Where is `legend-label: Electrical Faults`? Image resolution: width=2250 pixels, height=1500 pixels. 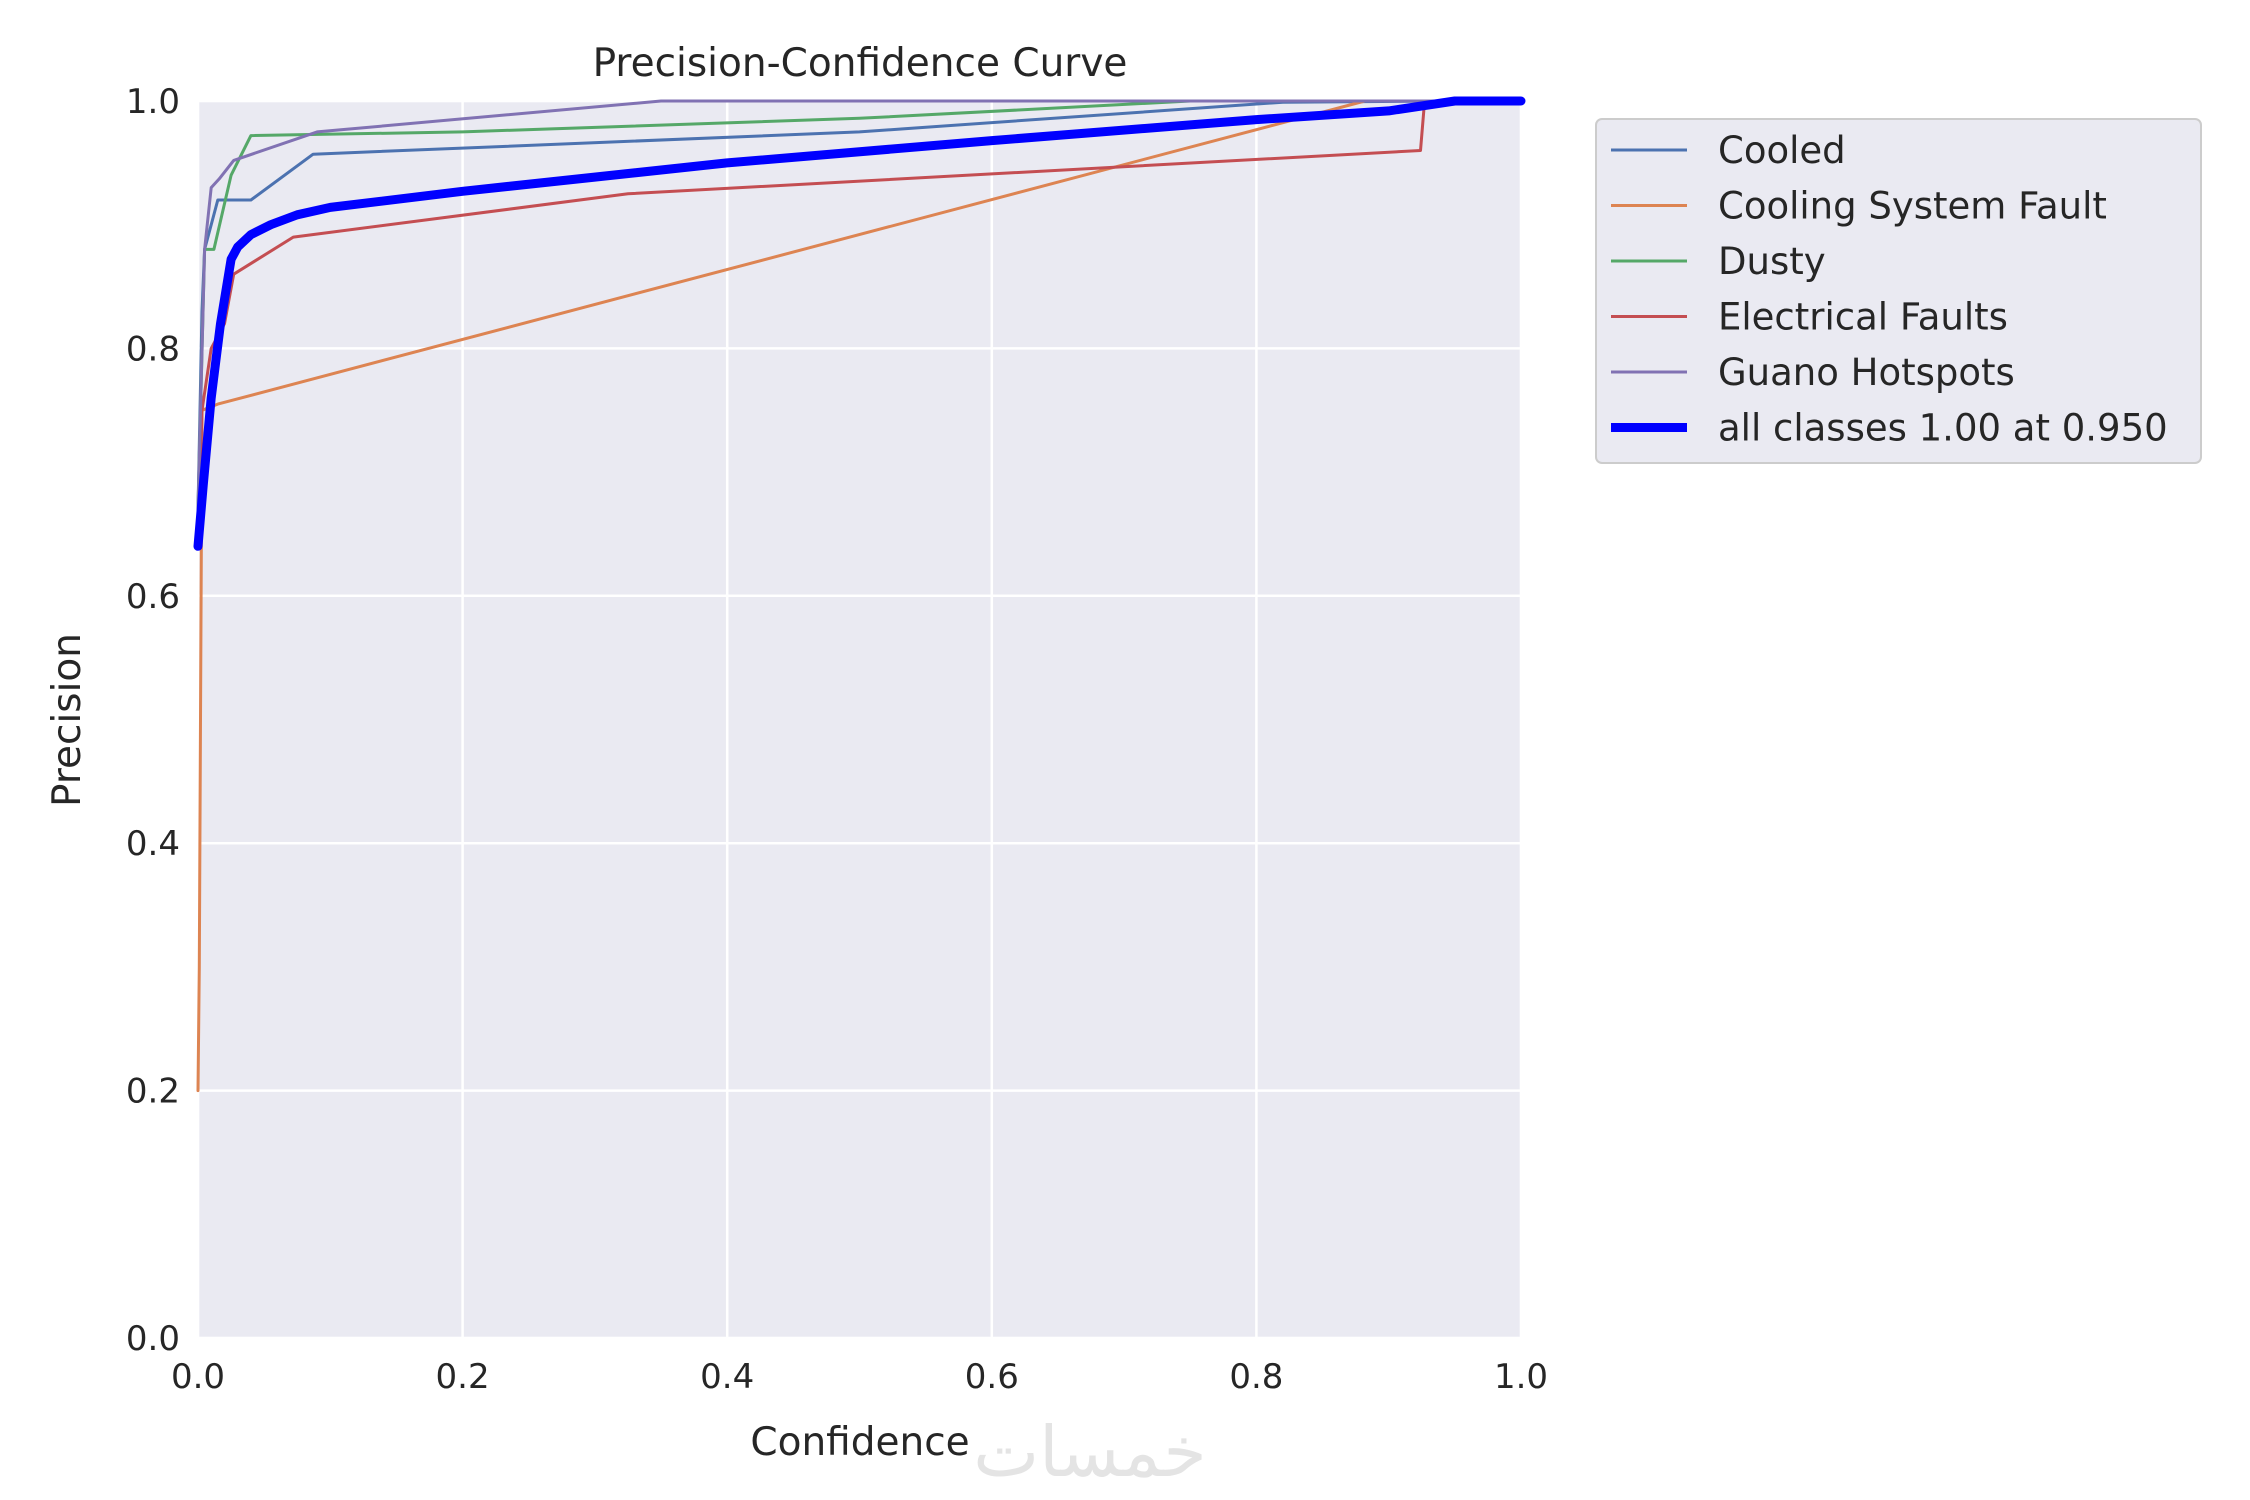
legend-label: Electrical Faults is located at coordinates (1863, 317).